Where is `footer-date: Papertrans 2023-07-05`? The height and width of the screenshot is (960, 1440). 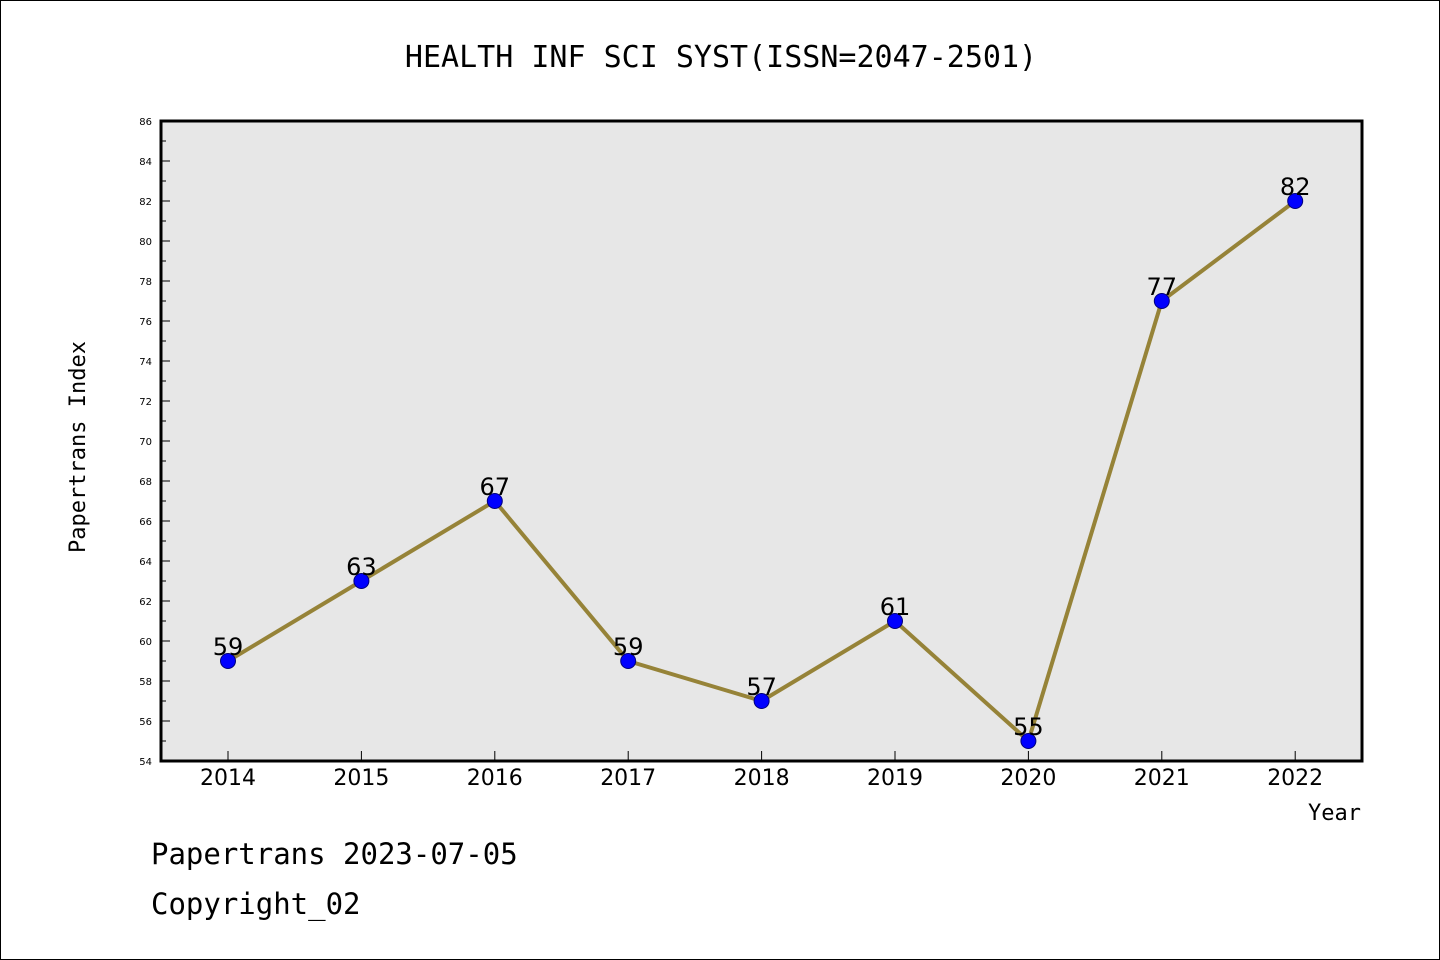 footer-date: Papertrans 2023-07-05 is located at coordinates (334, 854).